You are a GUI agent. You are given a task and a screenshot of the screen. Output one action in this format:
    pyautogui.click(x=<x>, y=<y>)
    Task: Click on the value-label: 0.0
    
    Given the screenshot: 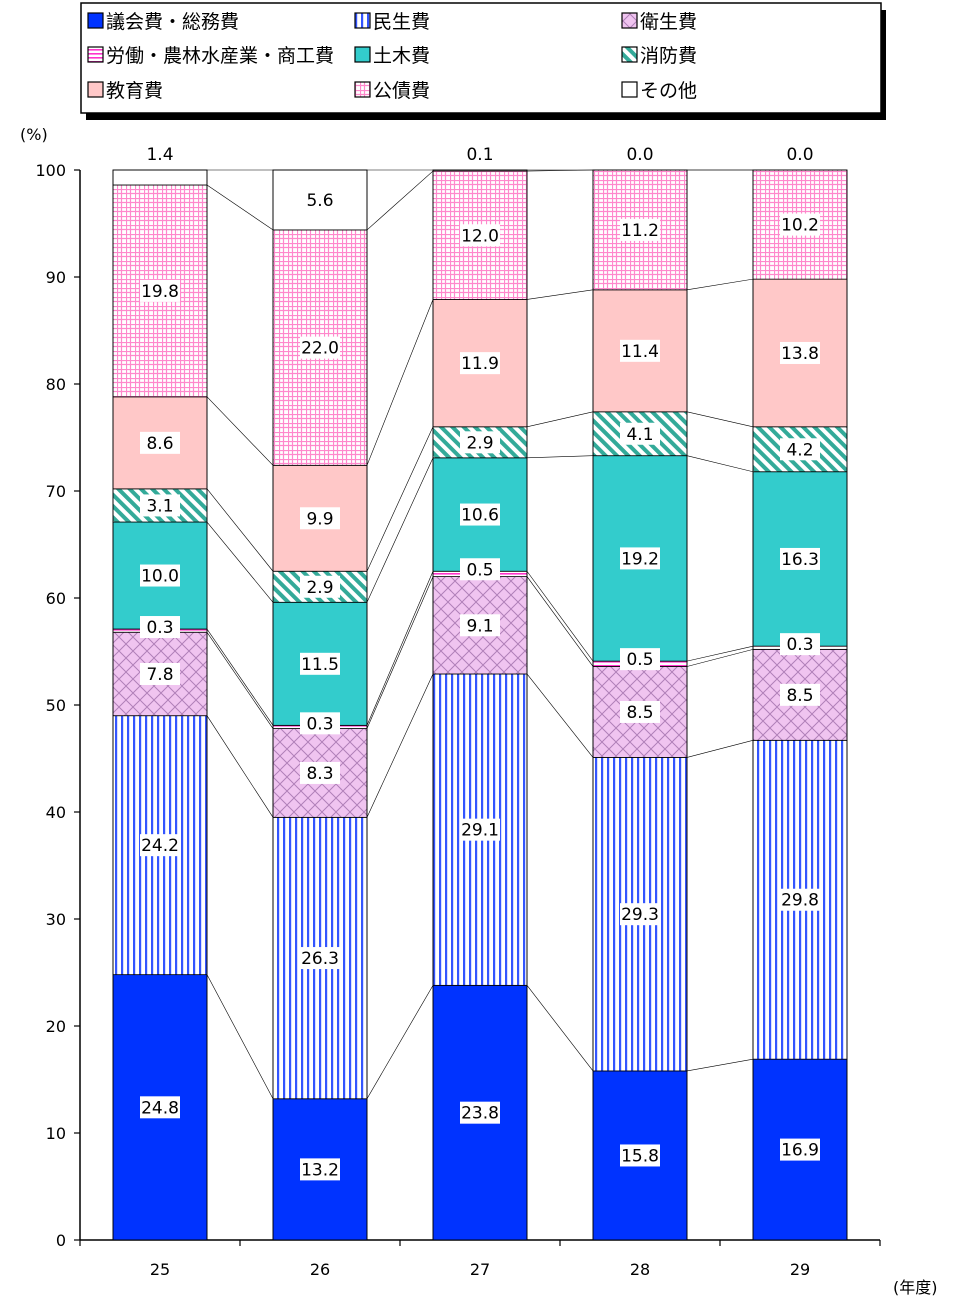 What is the action you would take?
    pyautogui.click(x=639, y=155)
    